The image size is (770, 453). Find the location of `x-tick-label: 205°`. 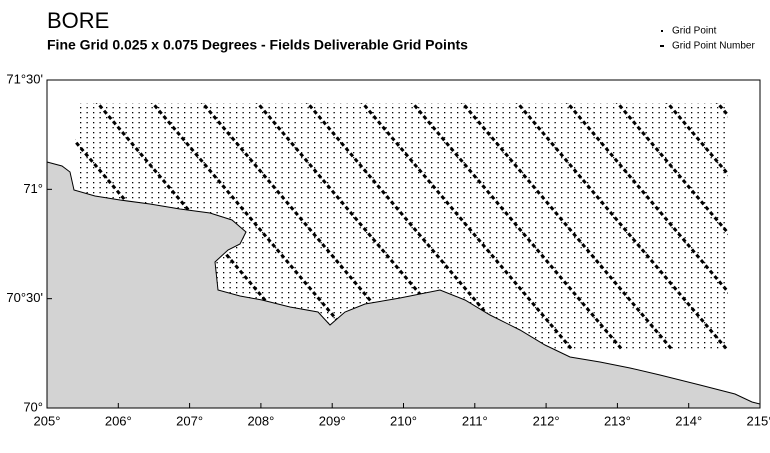

x-tick-label: 205° is located at coordinates (47, 420).